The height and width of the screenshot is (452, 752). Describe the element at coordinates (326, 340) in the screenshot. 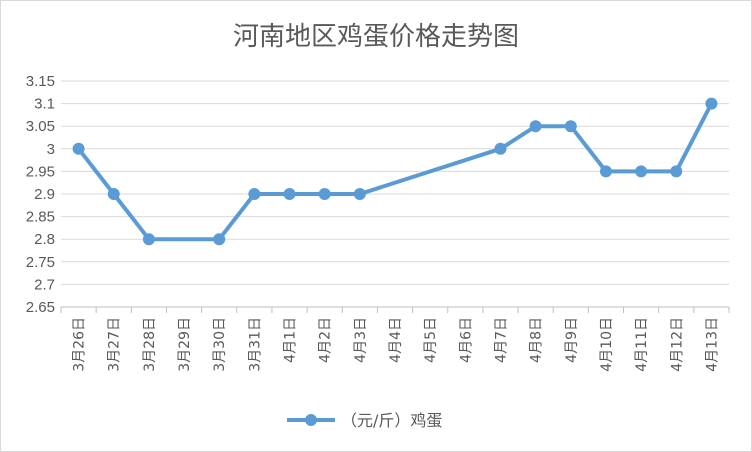

I see `x-tick-label: 4月2日` at that location.